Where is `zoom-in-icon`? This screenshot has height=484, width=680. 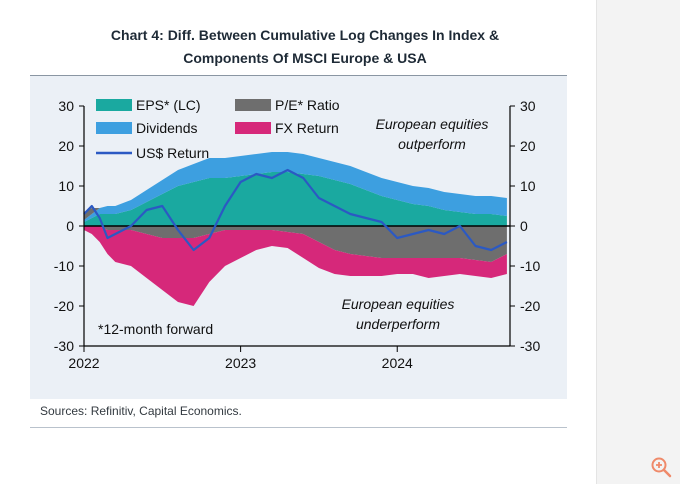
zoom-in-icon is located at coordinates (661, 467).